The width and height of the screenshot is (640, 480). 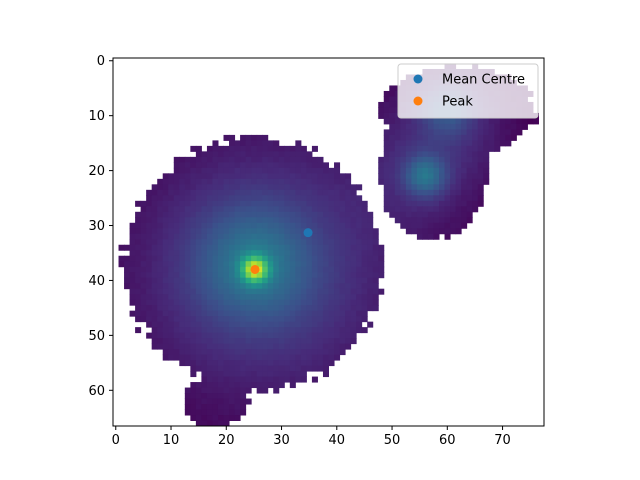 I want to click on y-tick-label: 30, so click(x=96, y=226).